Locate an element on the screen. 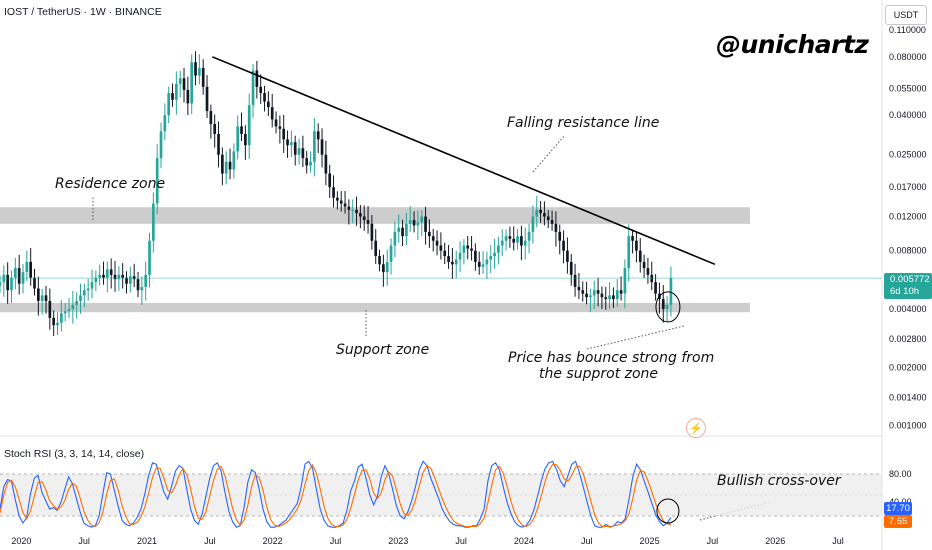  bounce-highlight-circle is located at coordinates (668, 307).